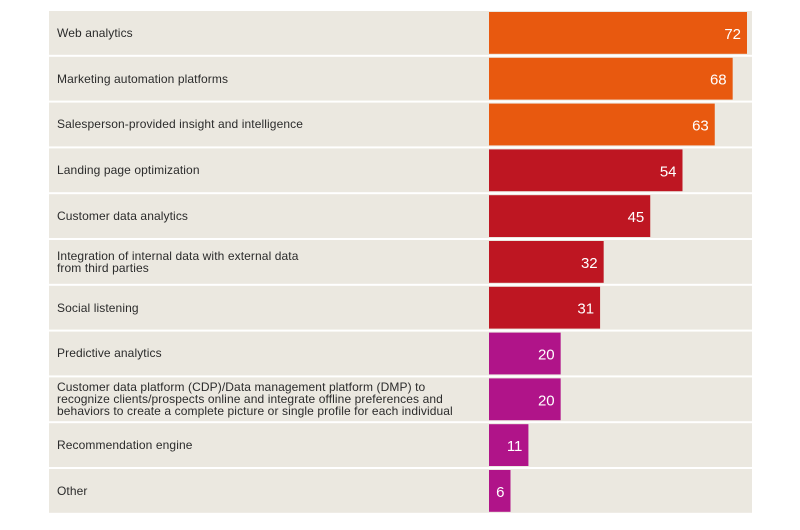  I want to click on bar-value-label: 32, so click(589, 263).